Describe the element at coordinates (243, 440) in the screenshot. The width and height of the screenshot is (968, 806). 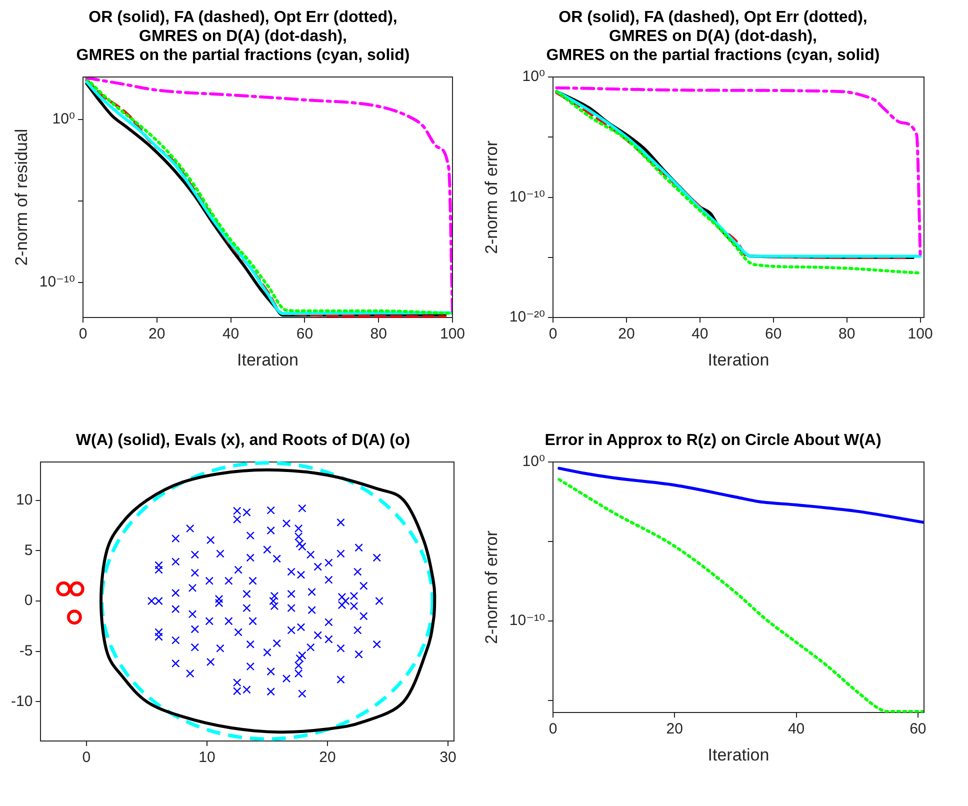
I see `chart-title: W(A) (solid), Evals (x), and Roots of D(A) (o)` at that location.